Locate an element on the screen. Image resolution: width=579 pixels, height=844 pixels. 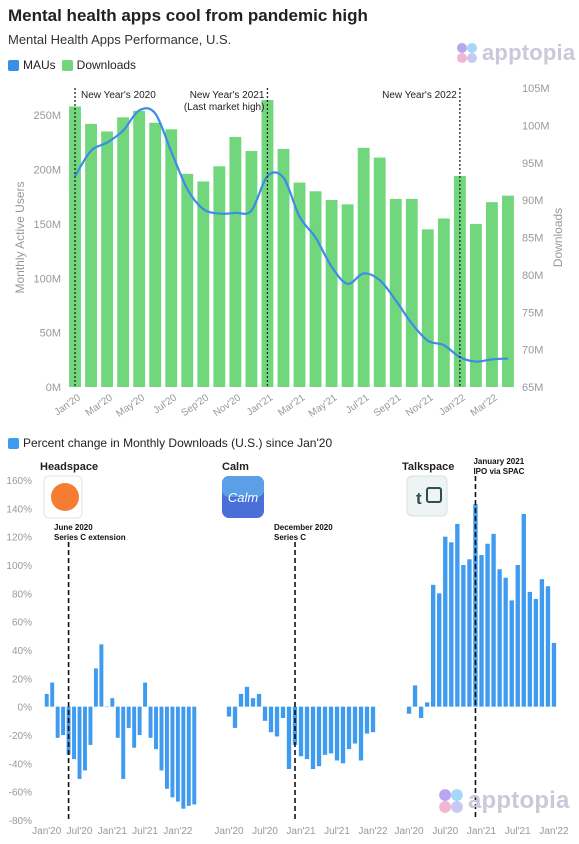
legend-label-downloads: Downloads is located at coordinates (106, 65).